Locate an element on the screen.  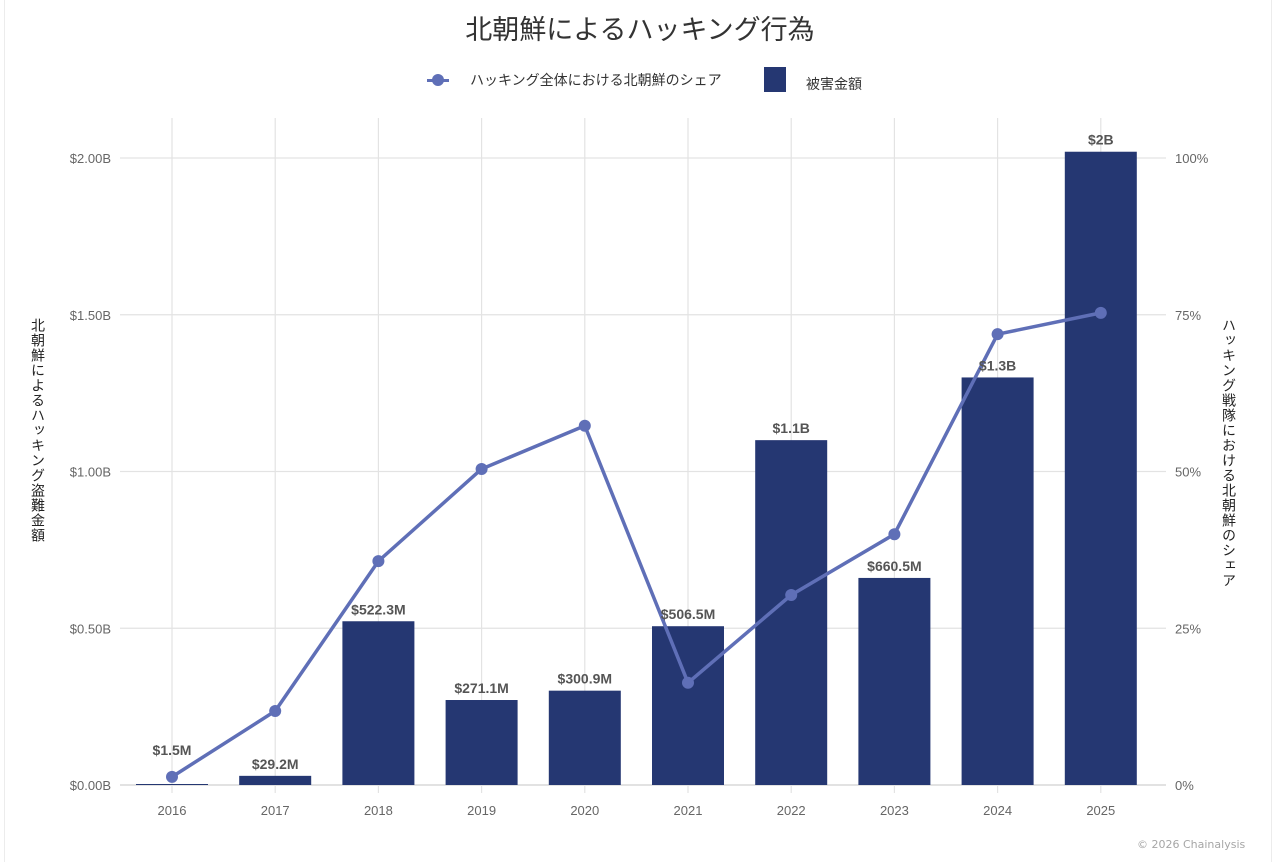
x-tick-label: 2022 is located at coordinates (791, 810).